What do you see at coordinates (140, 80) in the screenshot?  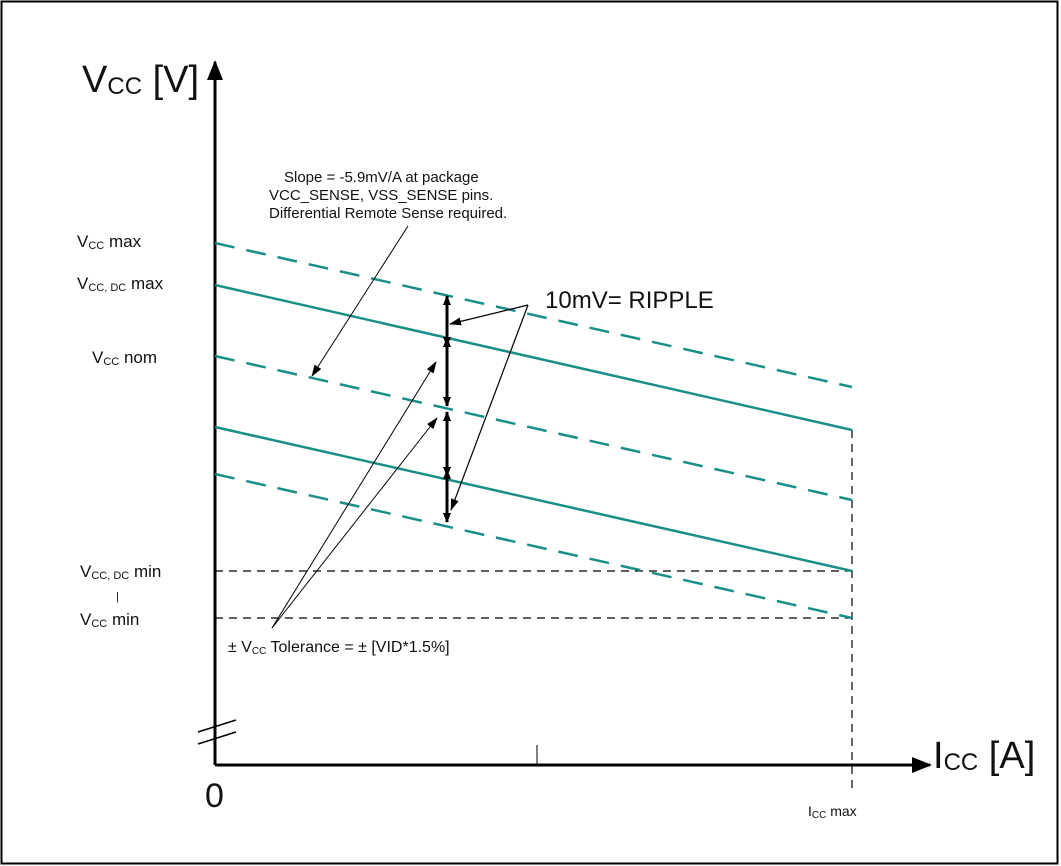 I see `y-axis-title: VCC [V]` at bounding box center [140, 80].